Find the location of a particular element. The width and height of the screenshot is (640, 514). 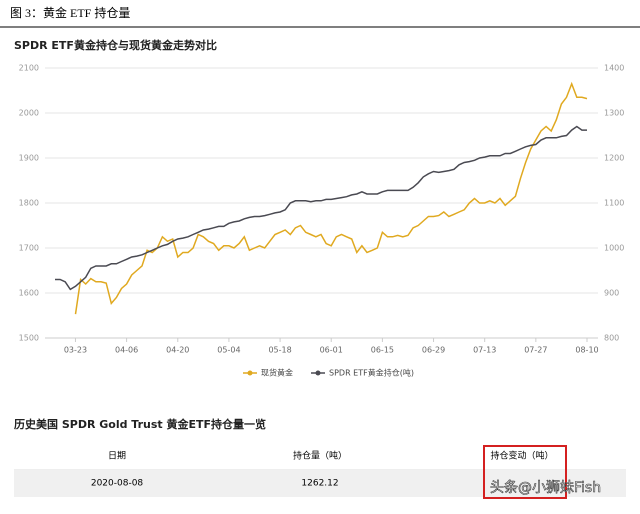

cell: 1262.12 is located at coordinates (319, 484).